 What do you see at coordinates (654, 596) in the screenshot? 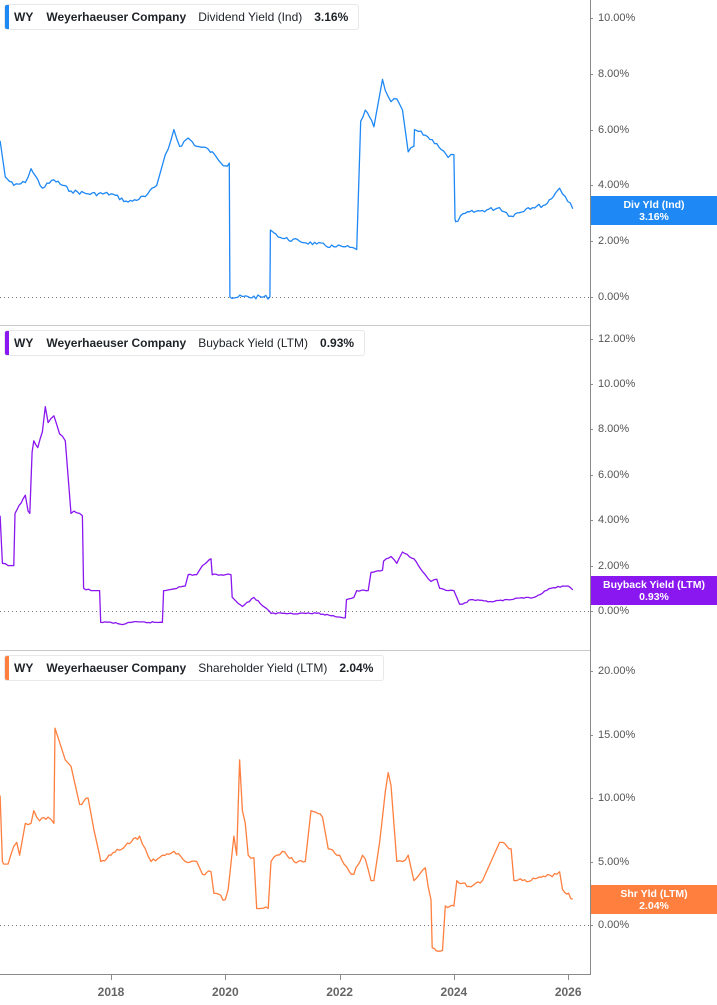
I see `tag-value: 0.93%` at bounding box center [654, 596].